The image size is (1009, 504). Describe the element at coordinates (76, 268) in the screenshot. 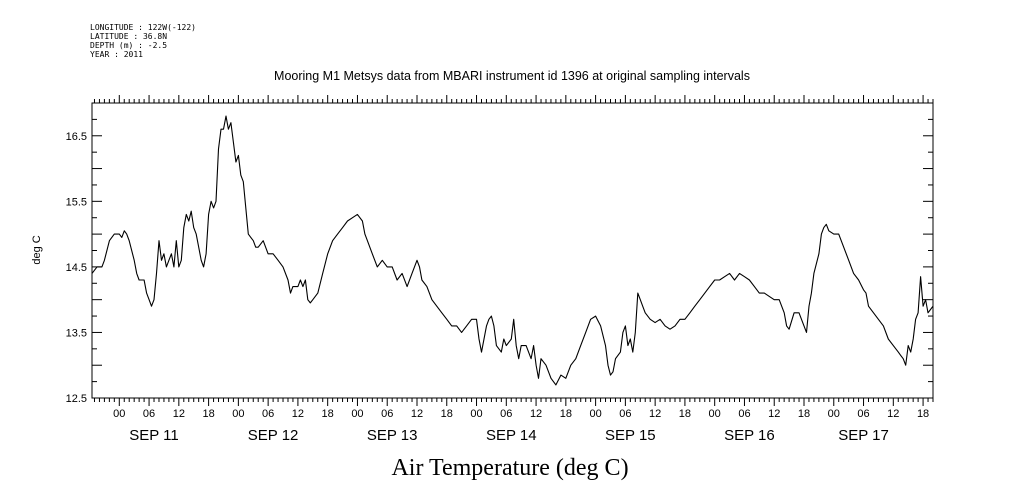

I see `y-tick-label: 14.5` at that location.